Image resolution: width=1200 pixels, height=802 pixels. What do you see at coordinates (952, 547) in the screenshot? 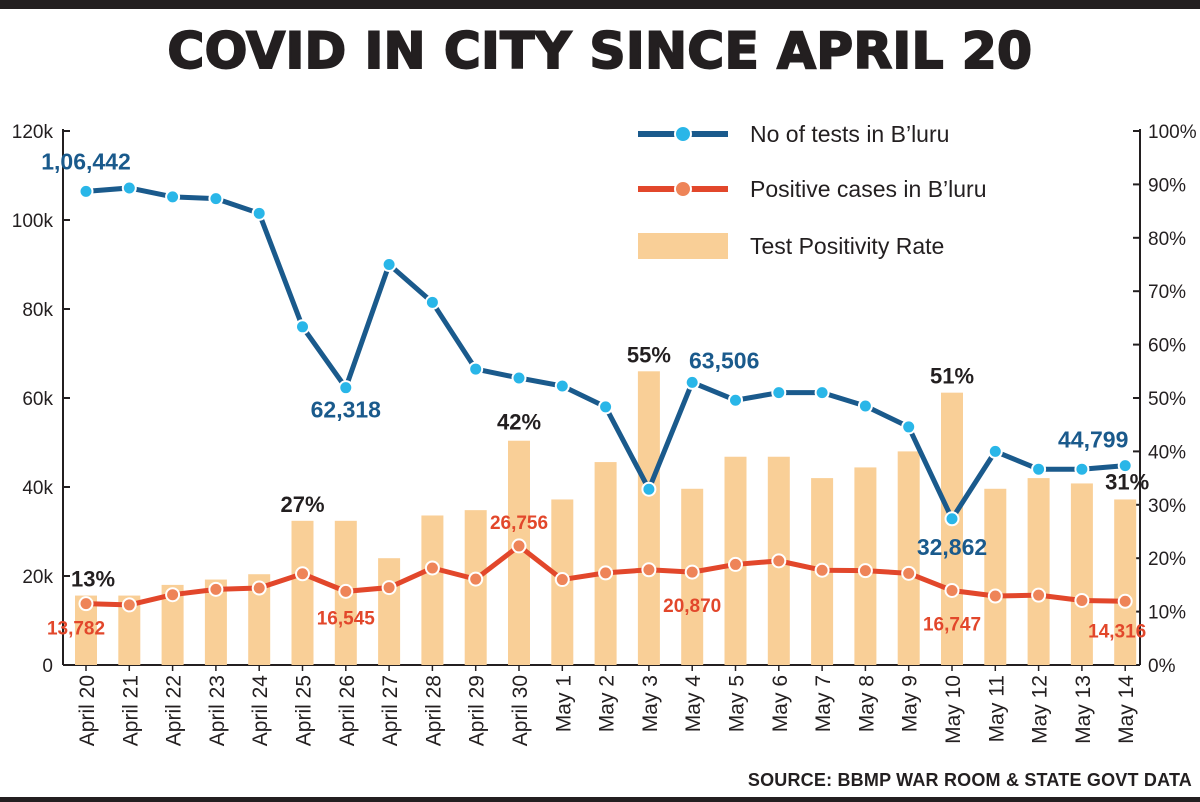
I see `tests-data-label: 32,862` at bounding box center [952, 547].